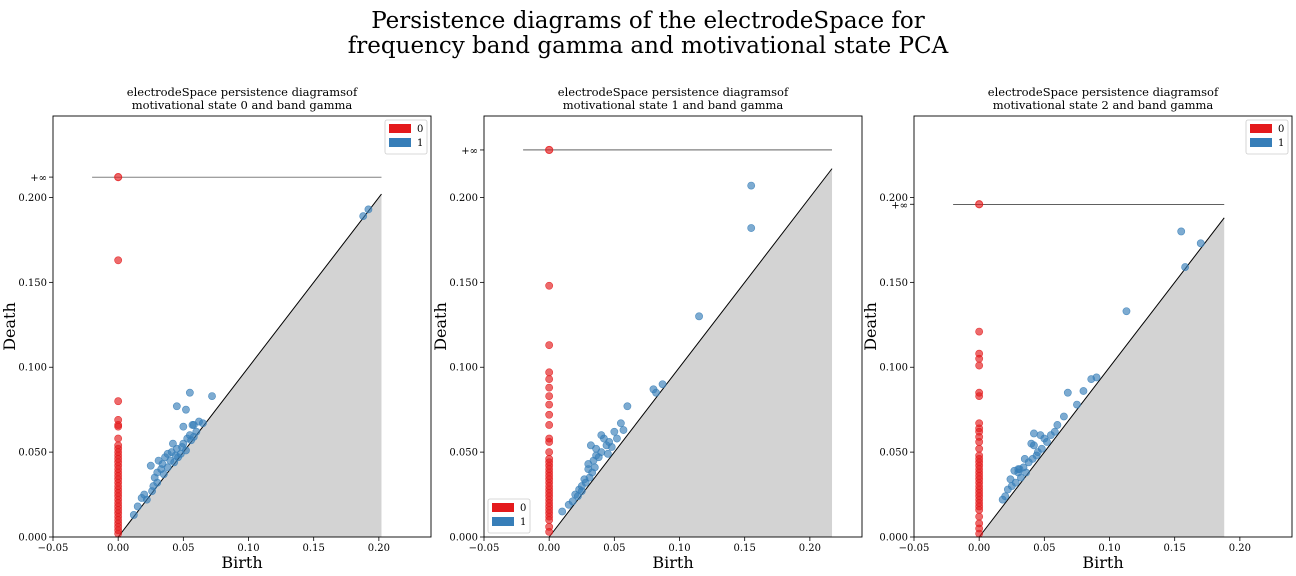 Image resolution: width=1296 pixels, height=576 pixels. What do you see at coordinates (463, 453) in the screenshot?
I see `y-tick-label: 0.050` at bounding box center [463, 453].